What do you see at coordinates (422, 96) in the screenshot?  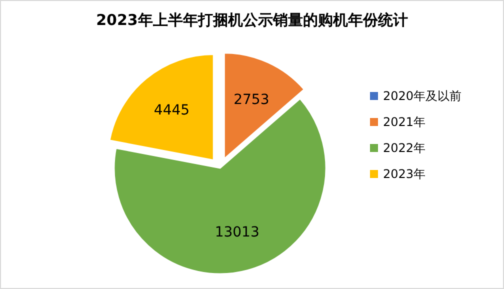 I see `legend-label: 2020年及以前` at bounding box center [422, 96].